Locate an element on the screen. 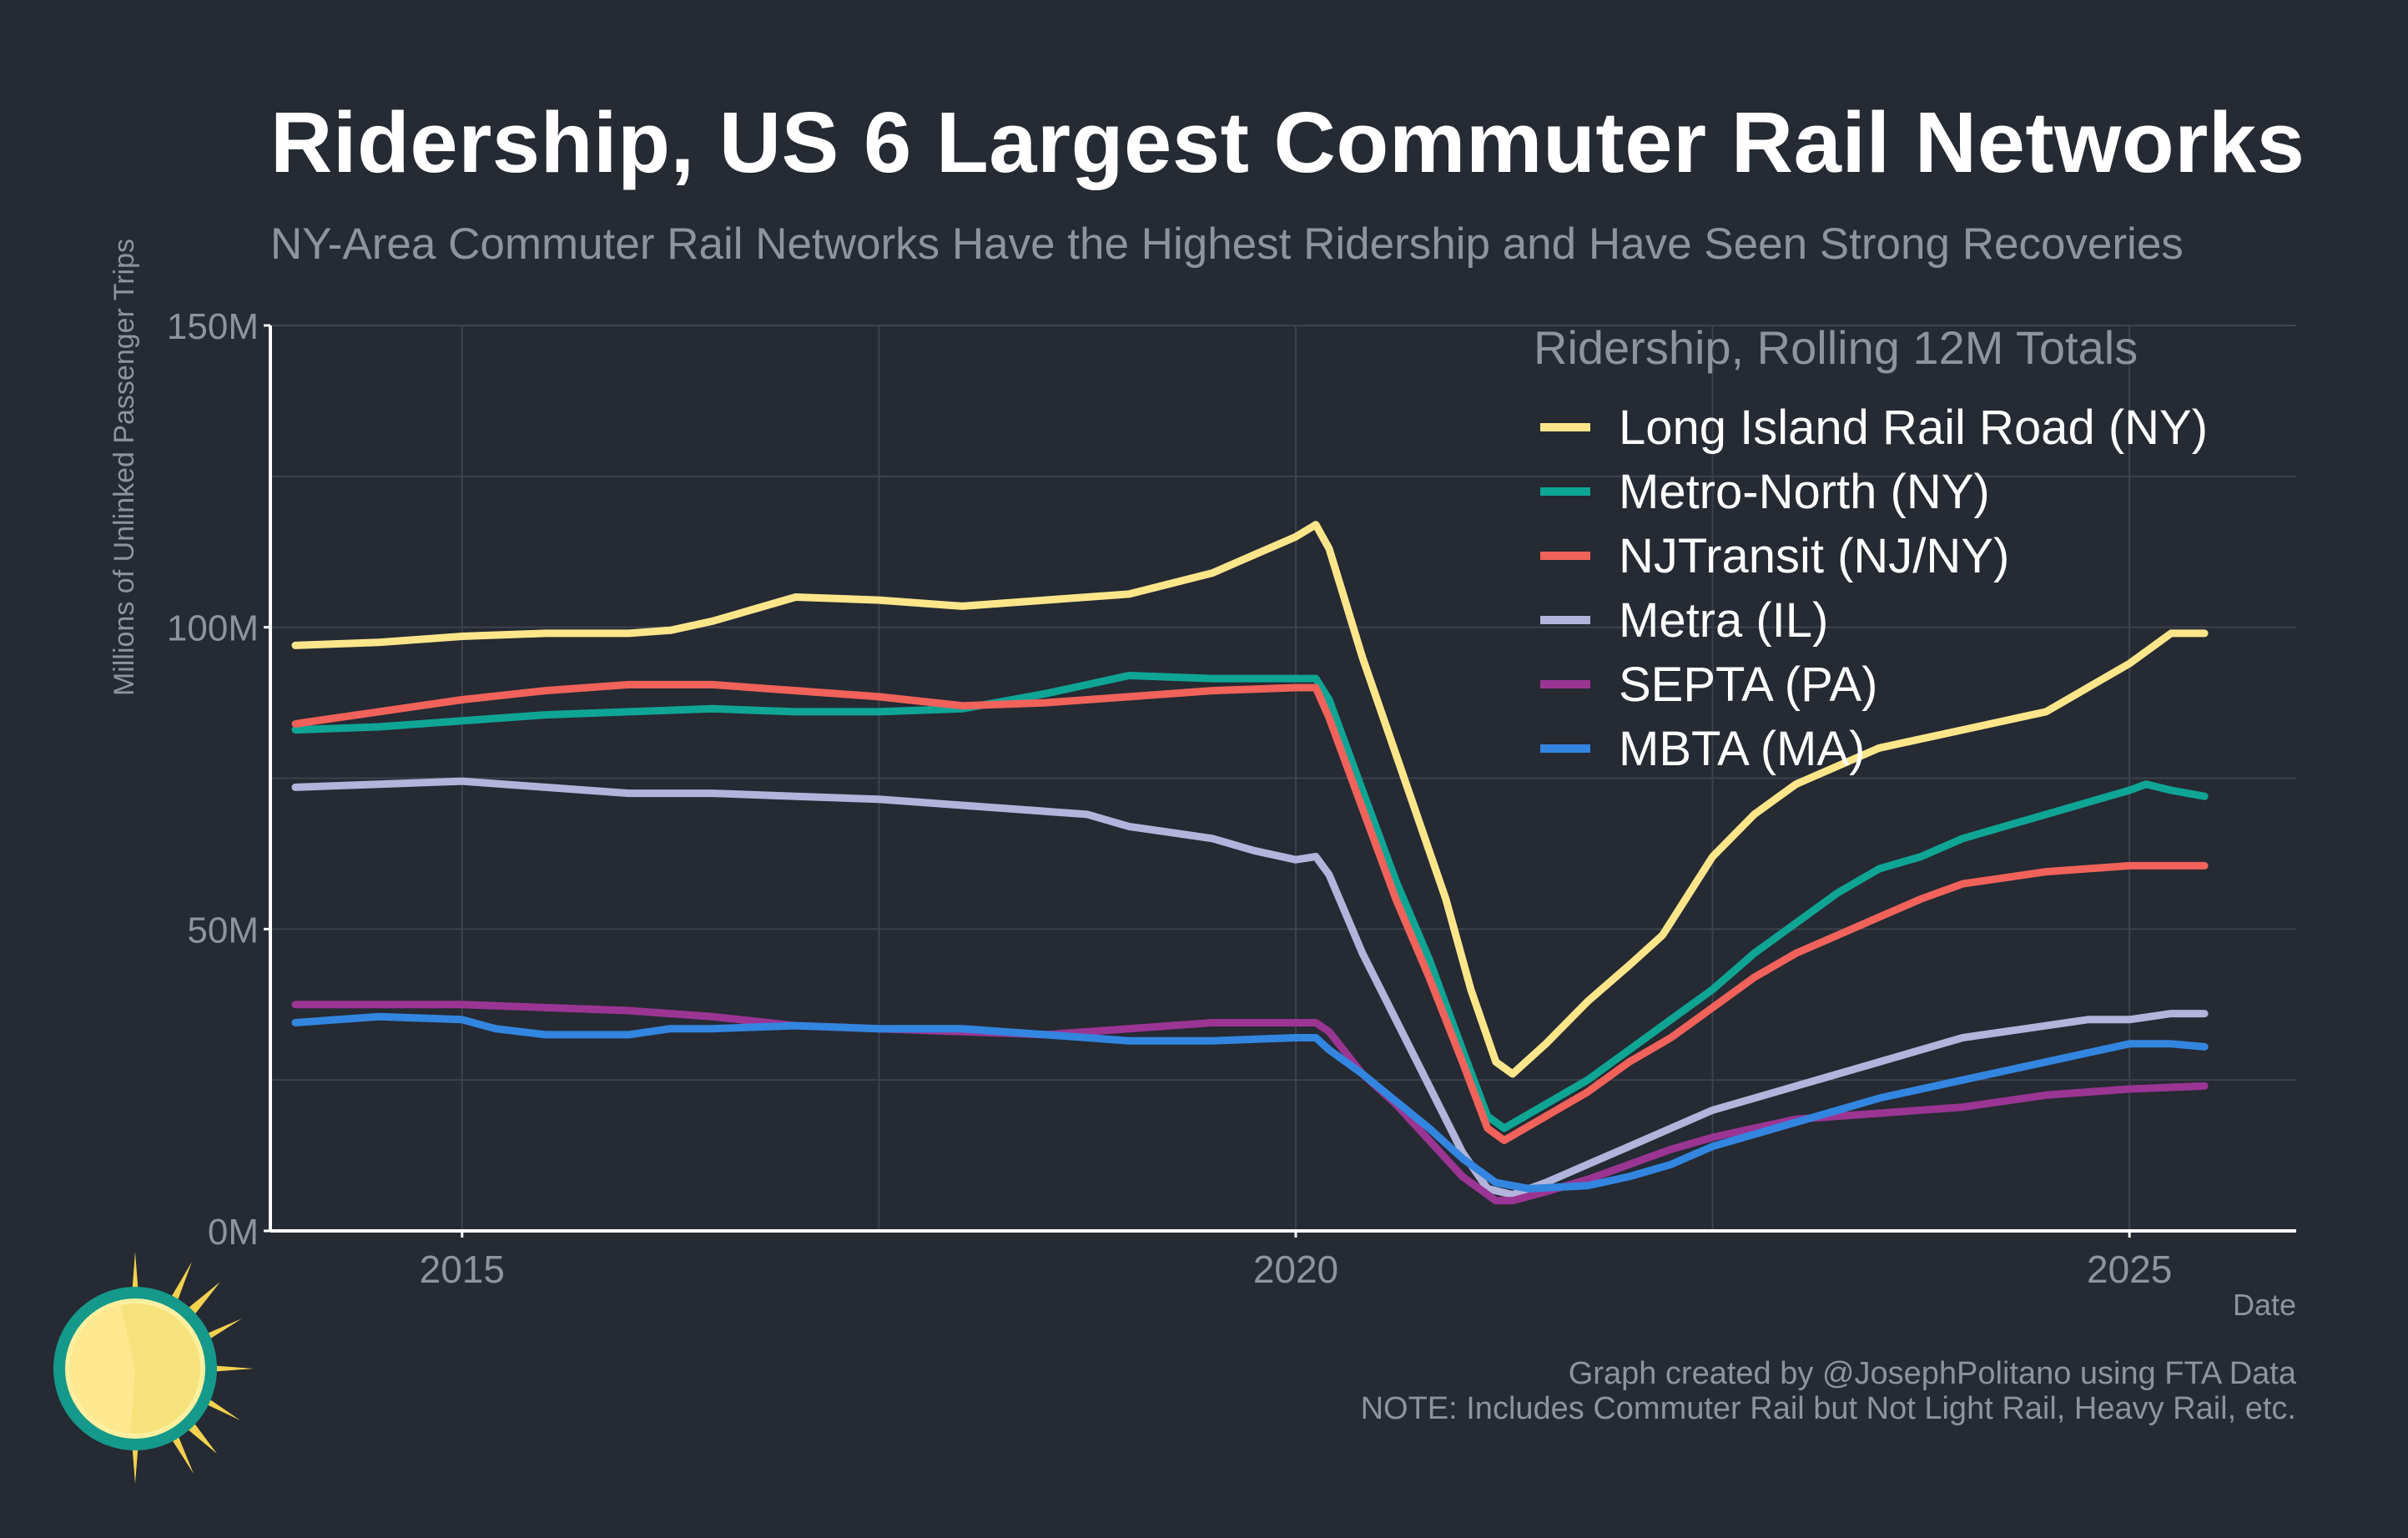 This screenshot has width=2408, height=1538. x-axis-label: Date is located at coordinates (2264, 1305).